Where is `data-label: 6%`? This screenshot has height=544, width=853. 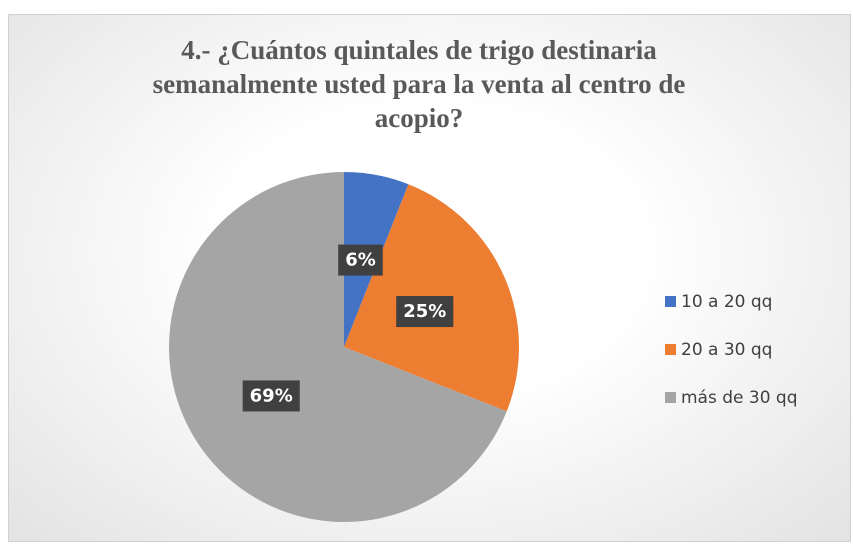 data-label: 6% is located at coordinates (360, 260).